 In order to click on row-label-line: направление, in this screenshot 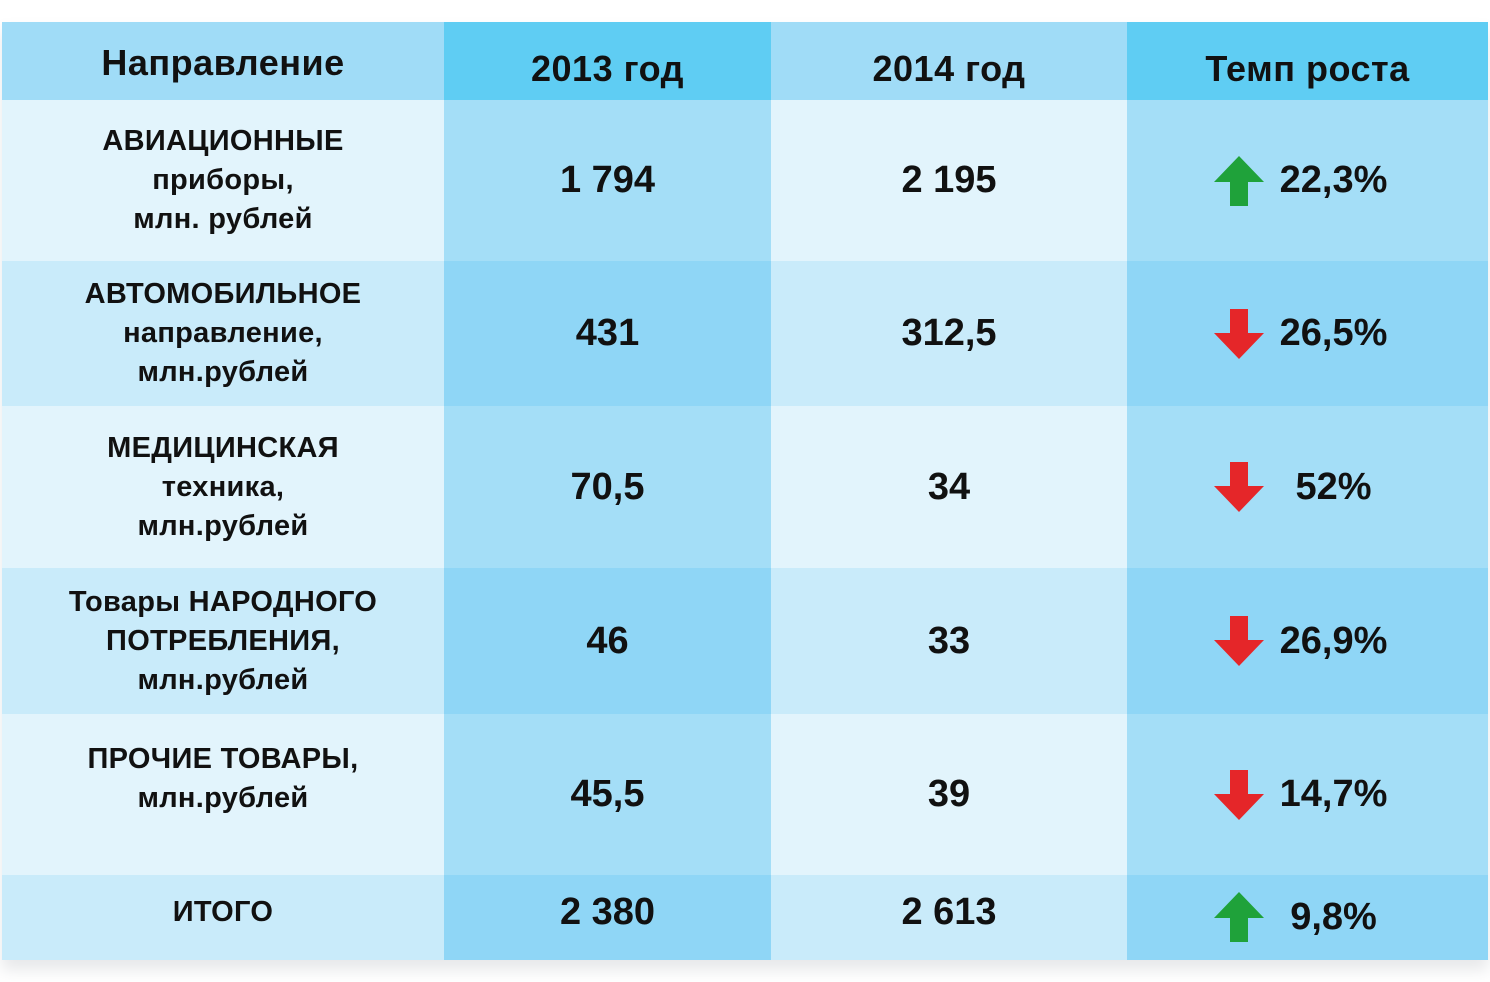, I will do `click(223, 333)`.